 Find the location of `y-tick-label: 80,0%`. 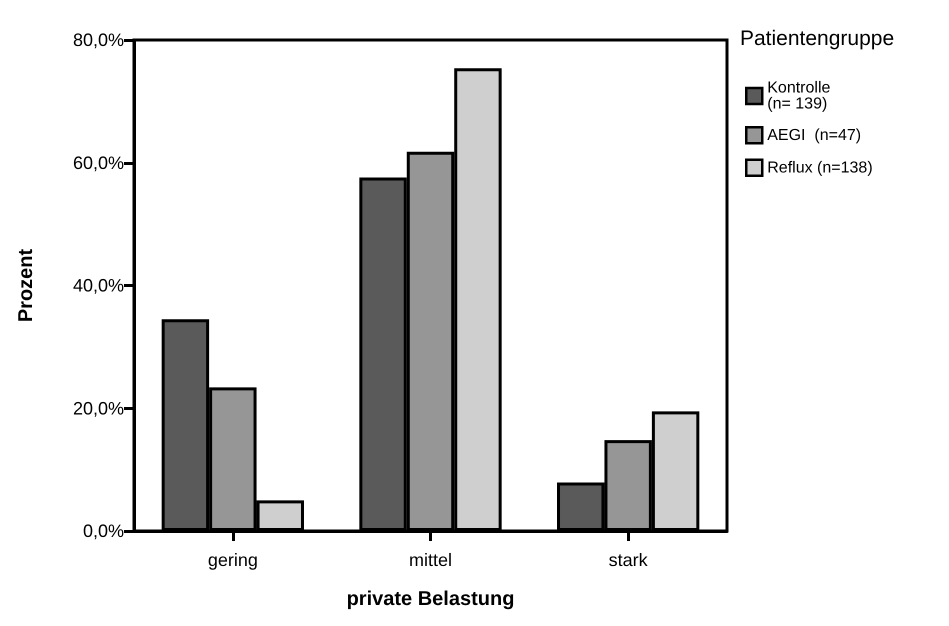

y-tick-label: 80,0% is located at coordinates (98, 40).